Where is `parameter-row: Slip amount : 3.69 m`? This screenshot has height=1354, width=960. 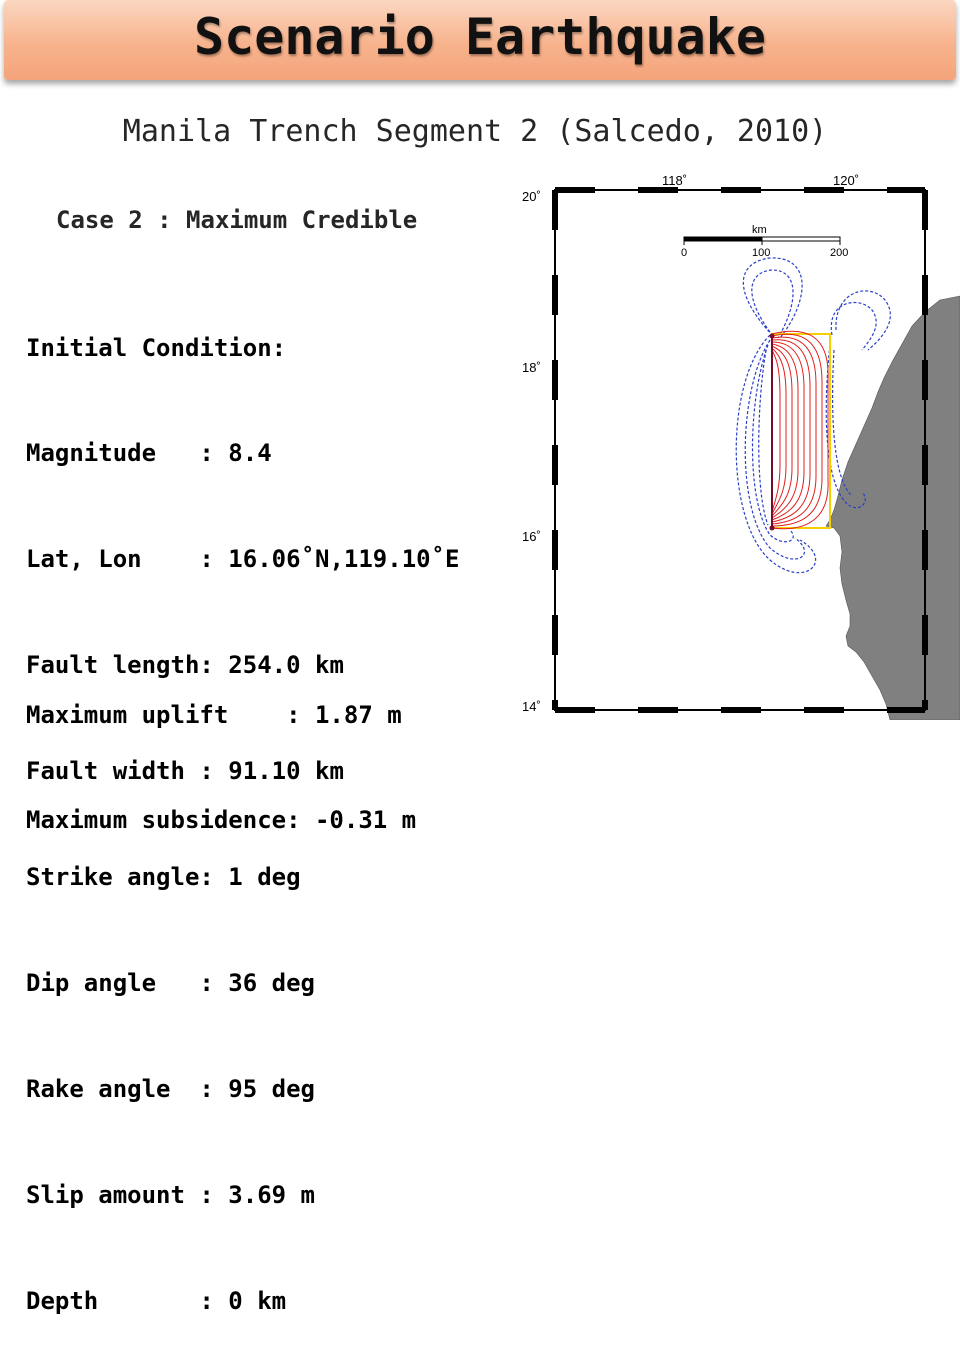
parameter-row: Slip amount : 3.69 m is located at coordinates (170, 1194).